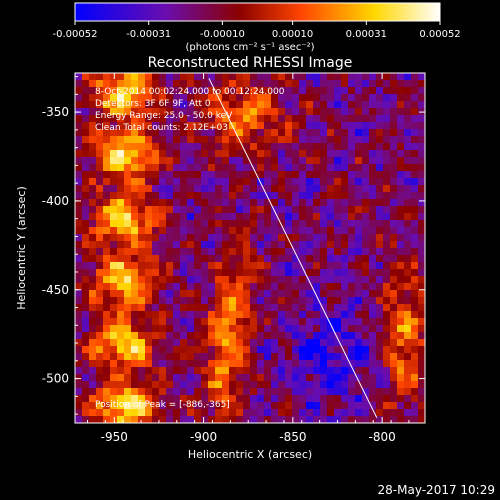 This screenshot has height=500, width=500. Describe the element at coordinates (21, 248) in the screenshot. I see `y-axis-label: Heliocentric Y (arcsec)` at that location.